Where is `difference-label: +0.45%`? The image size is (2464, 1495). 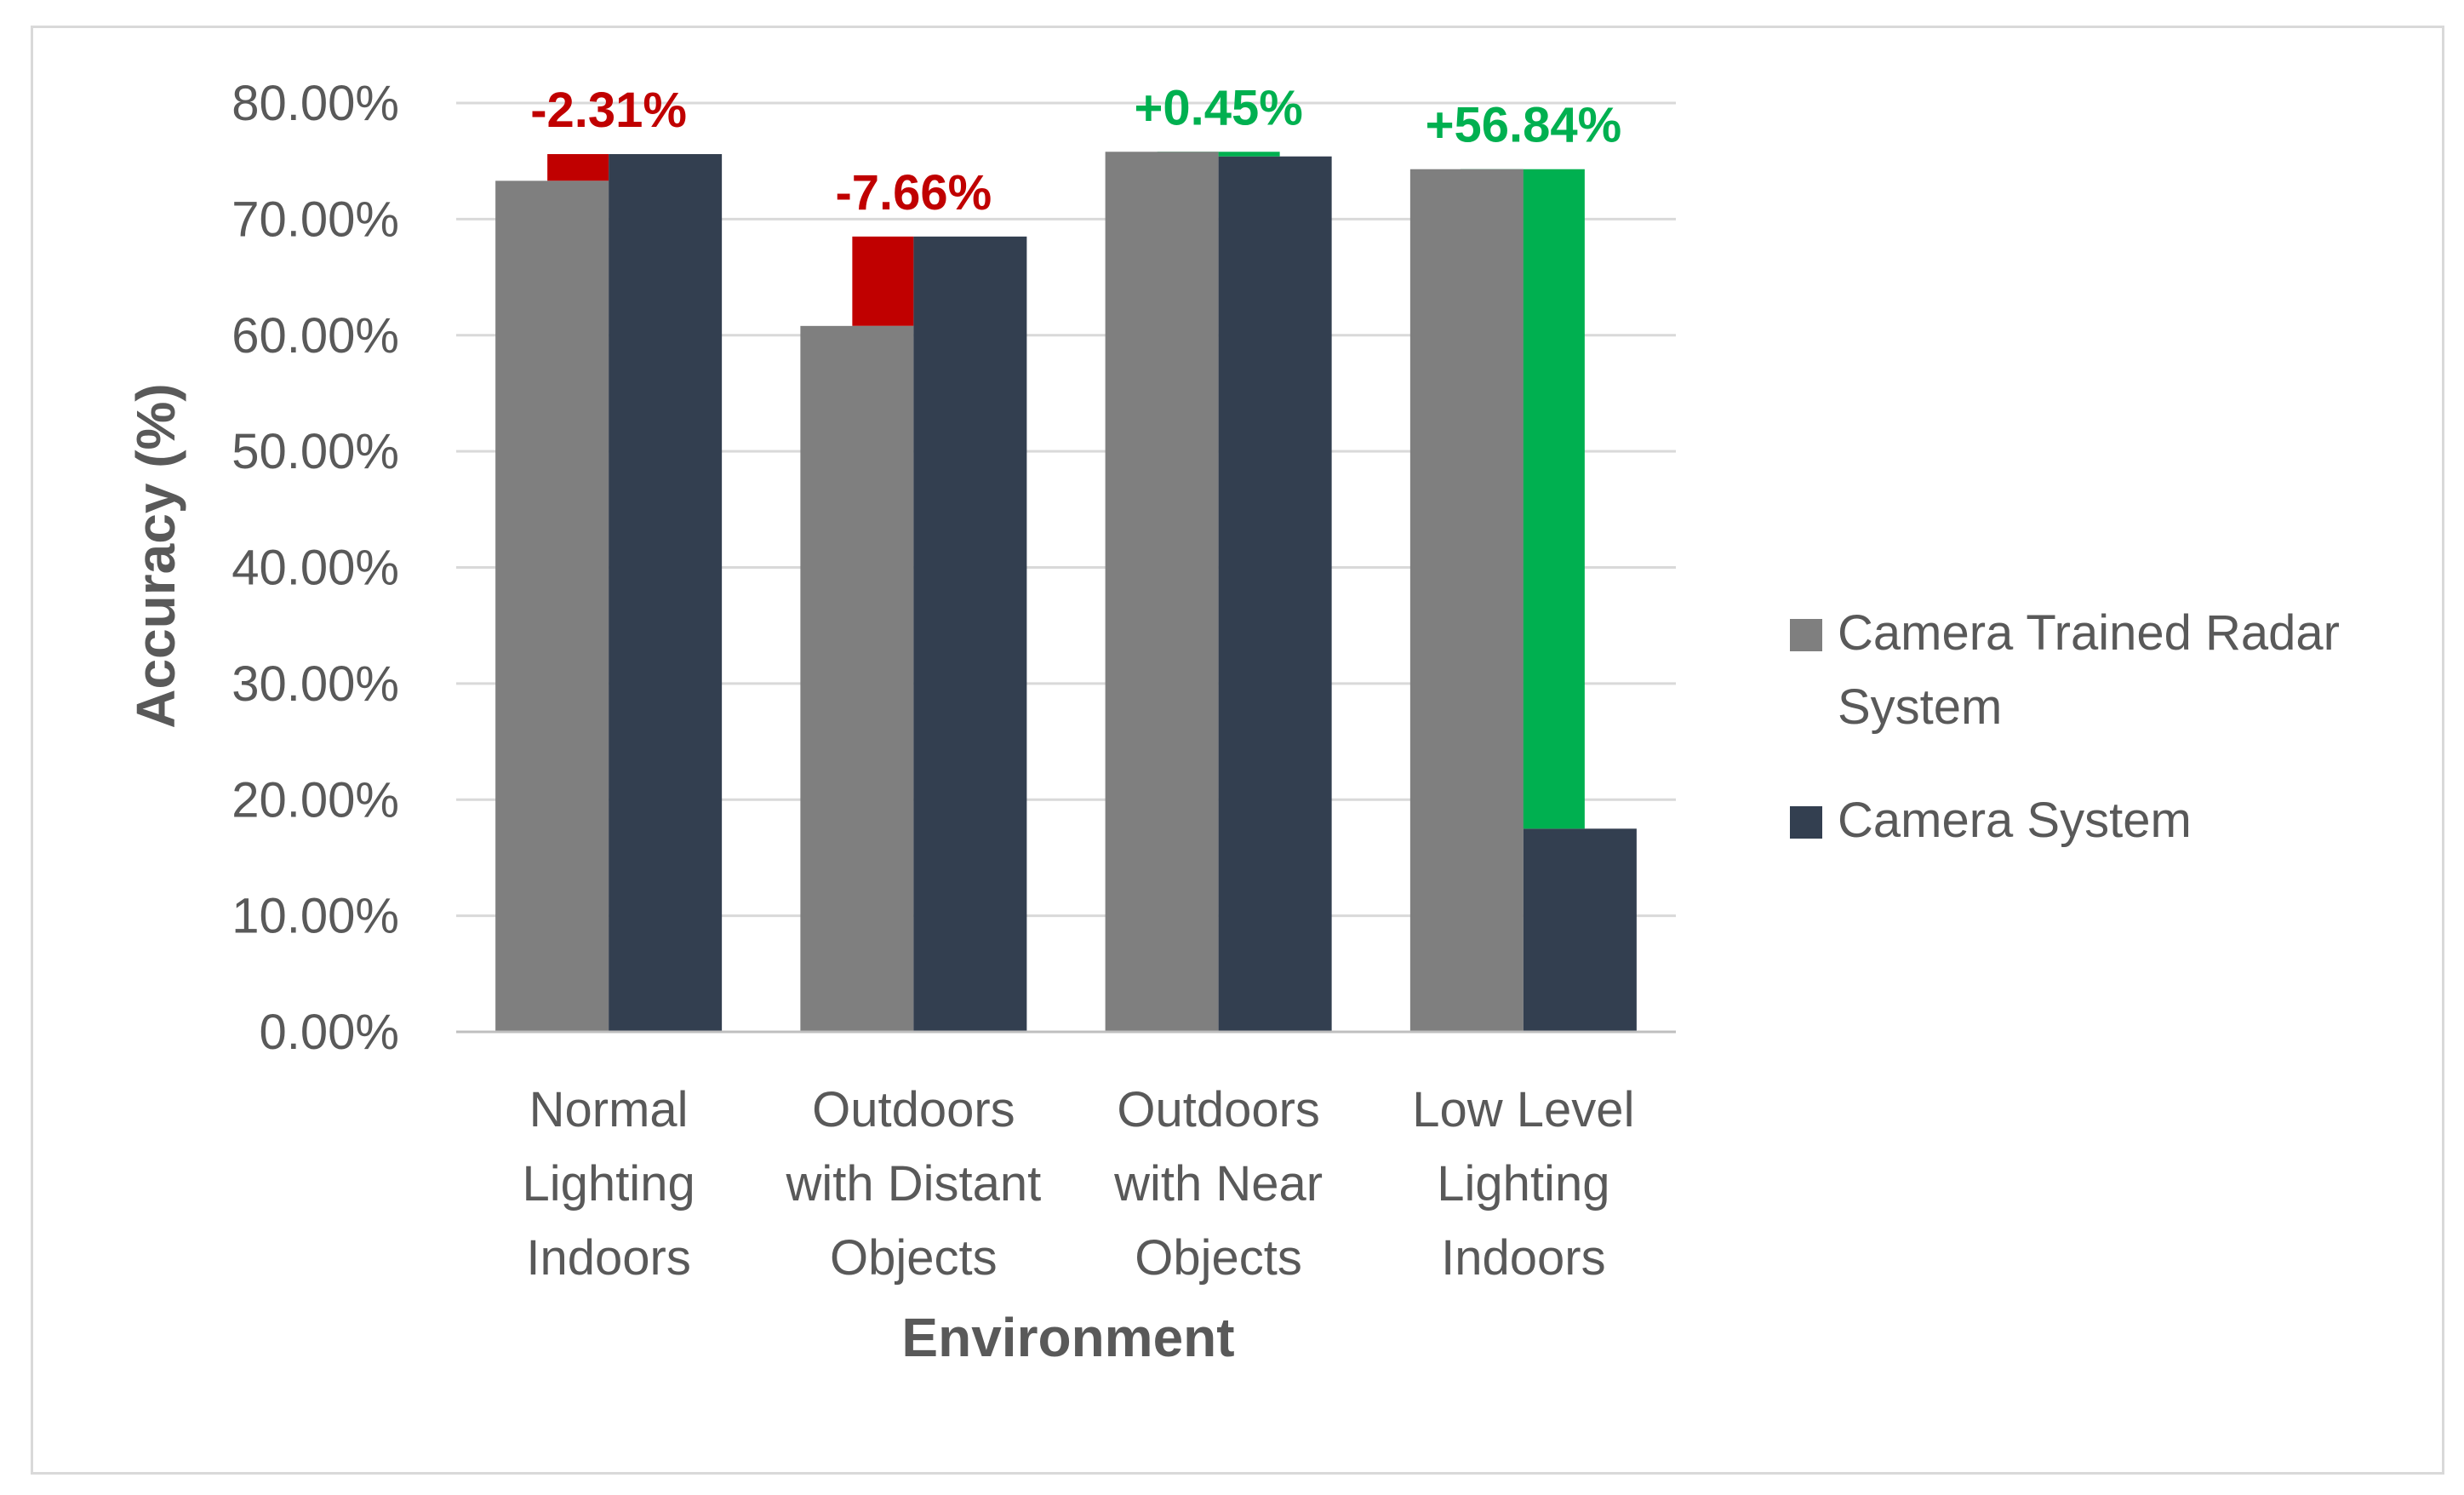 difference-label: +0.45% is located at coordinates (1218, 107).